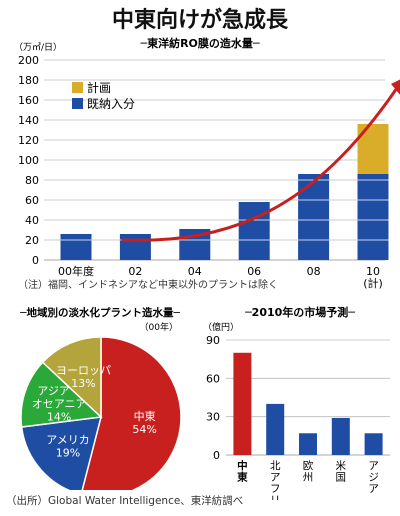  I want to click on pie-subtitle: （00年）, so click(159, 327).